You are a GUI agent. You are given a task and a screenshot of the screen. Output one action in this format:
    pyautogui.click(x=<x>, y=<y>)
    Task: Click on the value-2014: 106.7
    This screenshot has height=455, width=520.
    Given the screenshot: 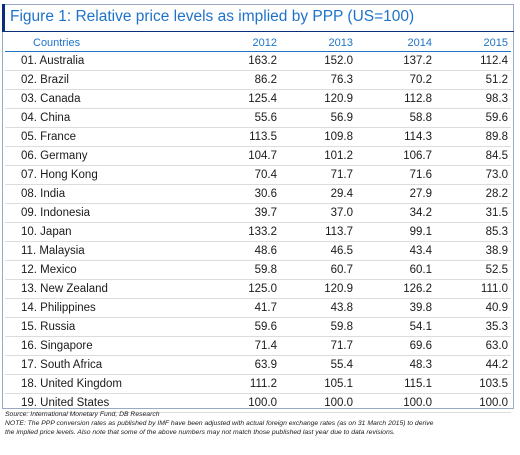 What is the action you would take?
    pyautogui.click(x=417, y=156)
    